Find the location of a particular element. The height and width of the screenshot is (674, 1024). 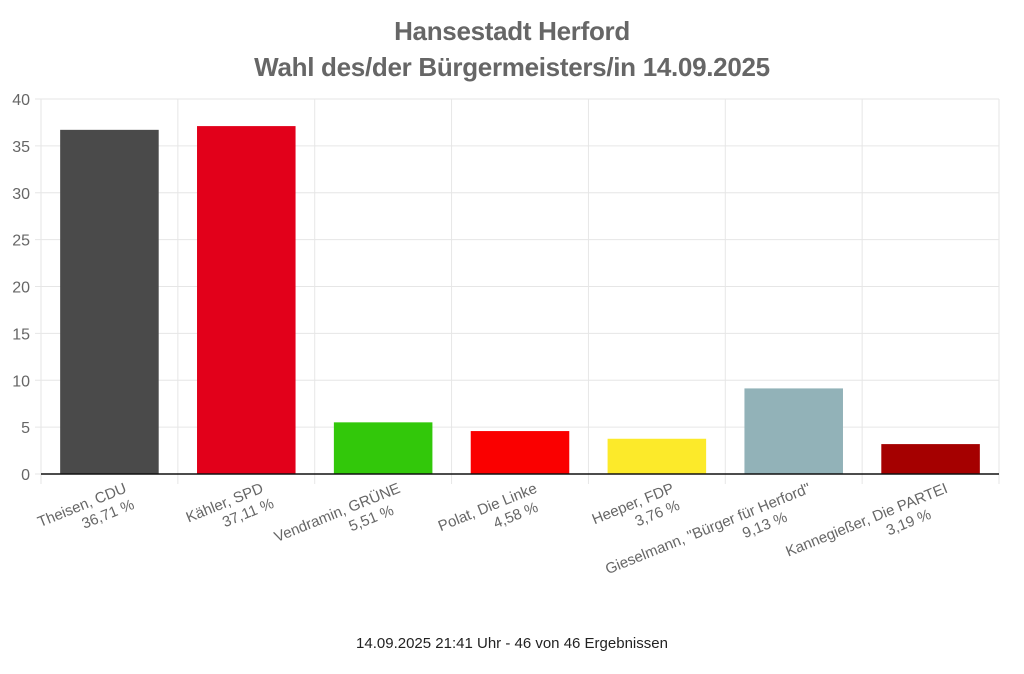

y-tick-label: 20 is located at coordinates (21, 288).